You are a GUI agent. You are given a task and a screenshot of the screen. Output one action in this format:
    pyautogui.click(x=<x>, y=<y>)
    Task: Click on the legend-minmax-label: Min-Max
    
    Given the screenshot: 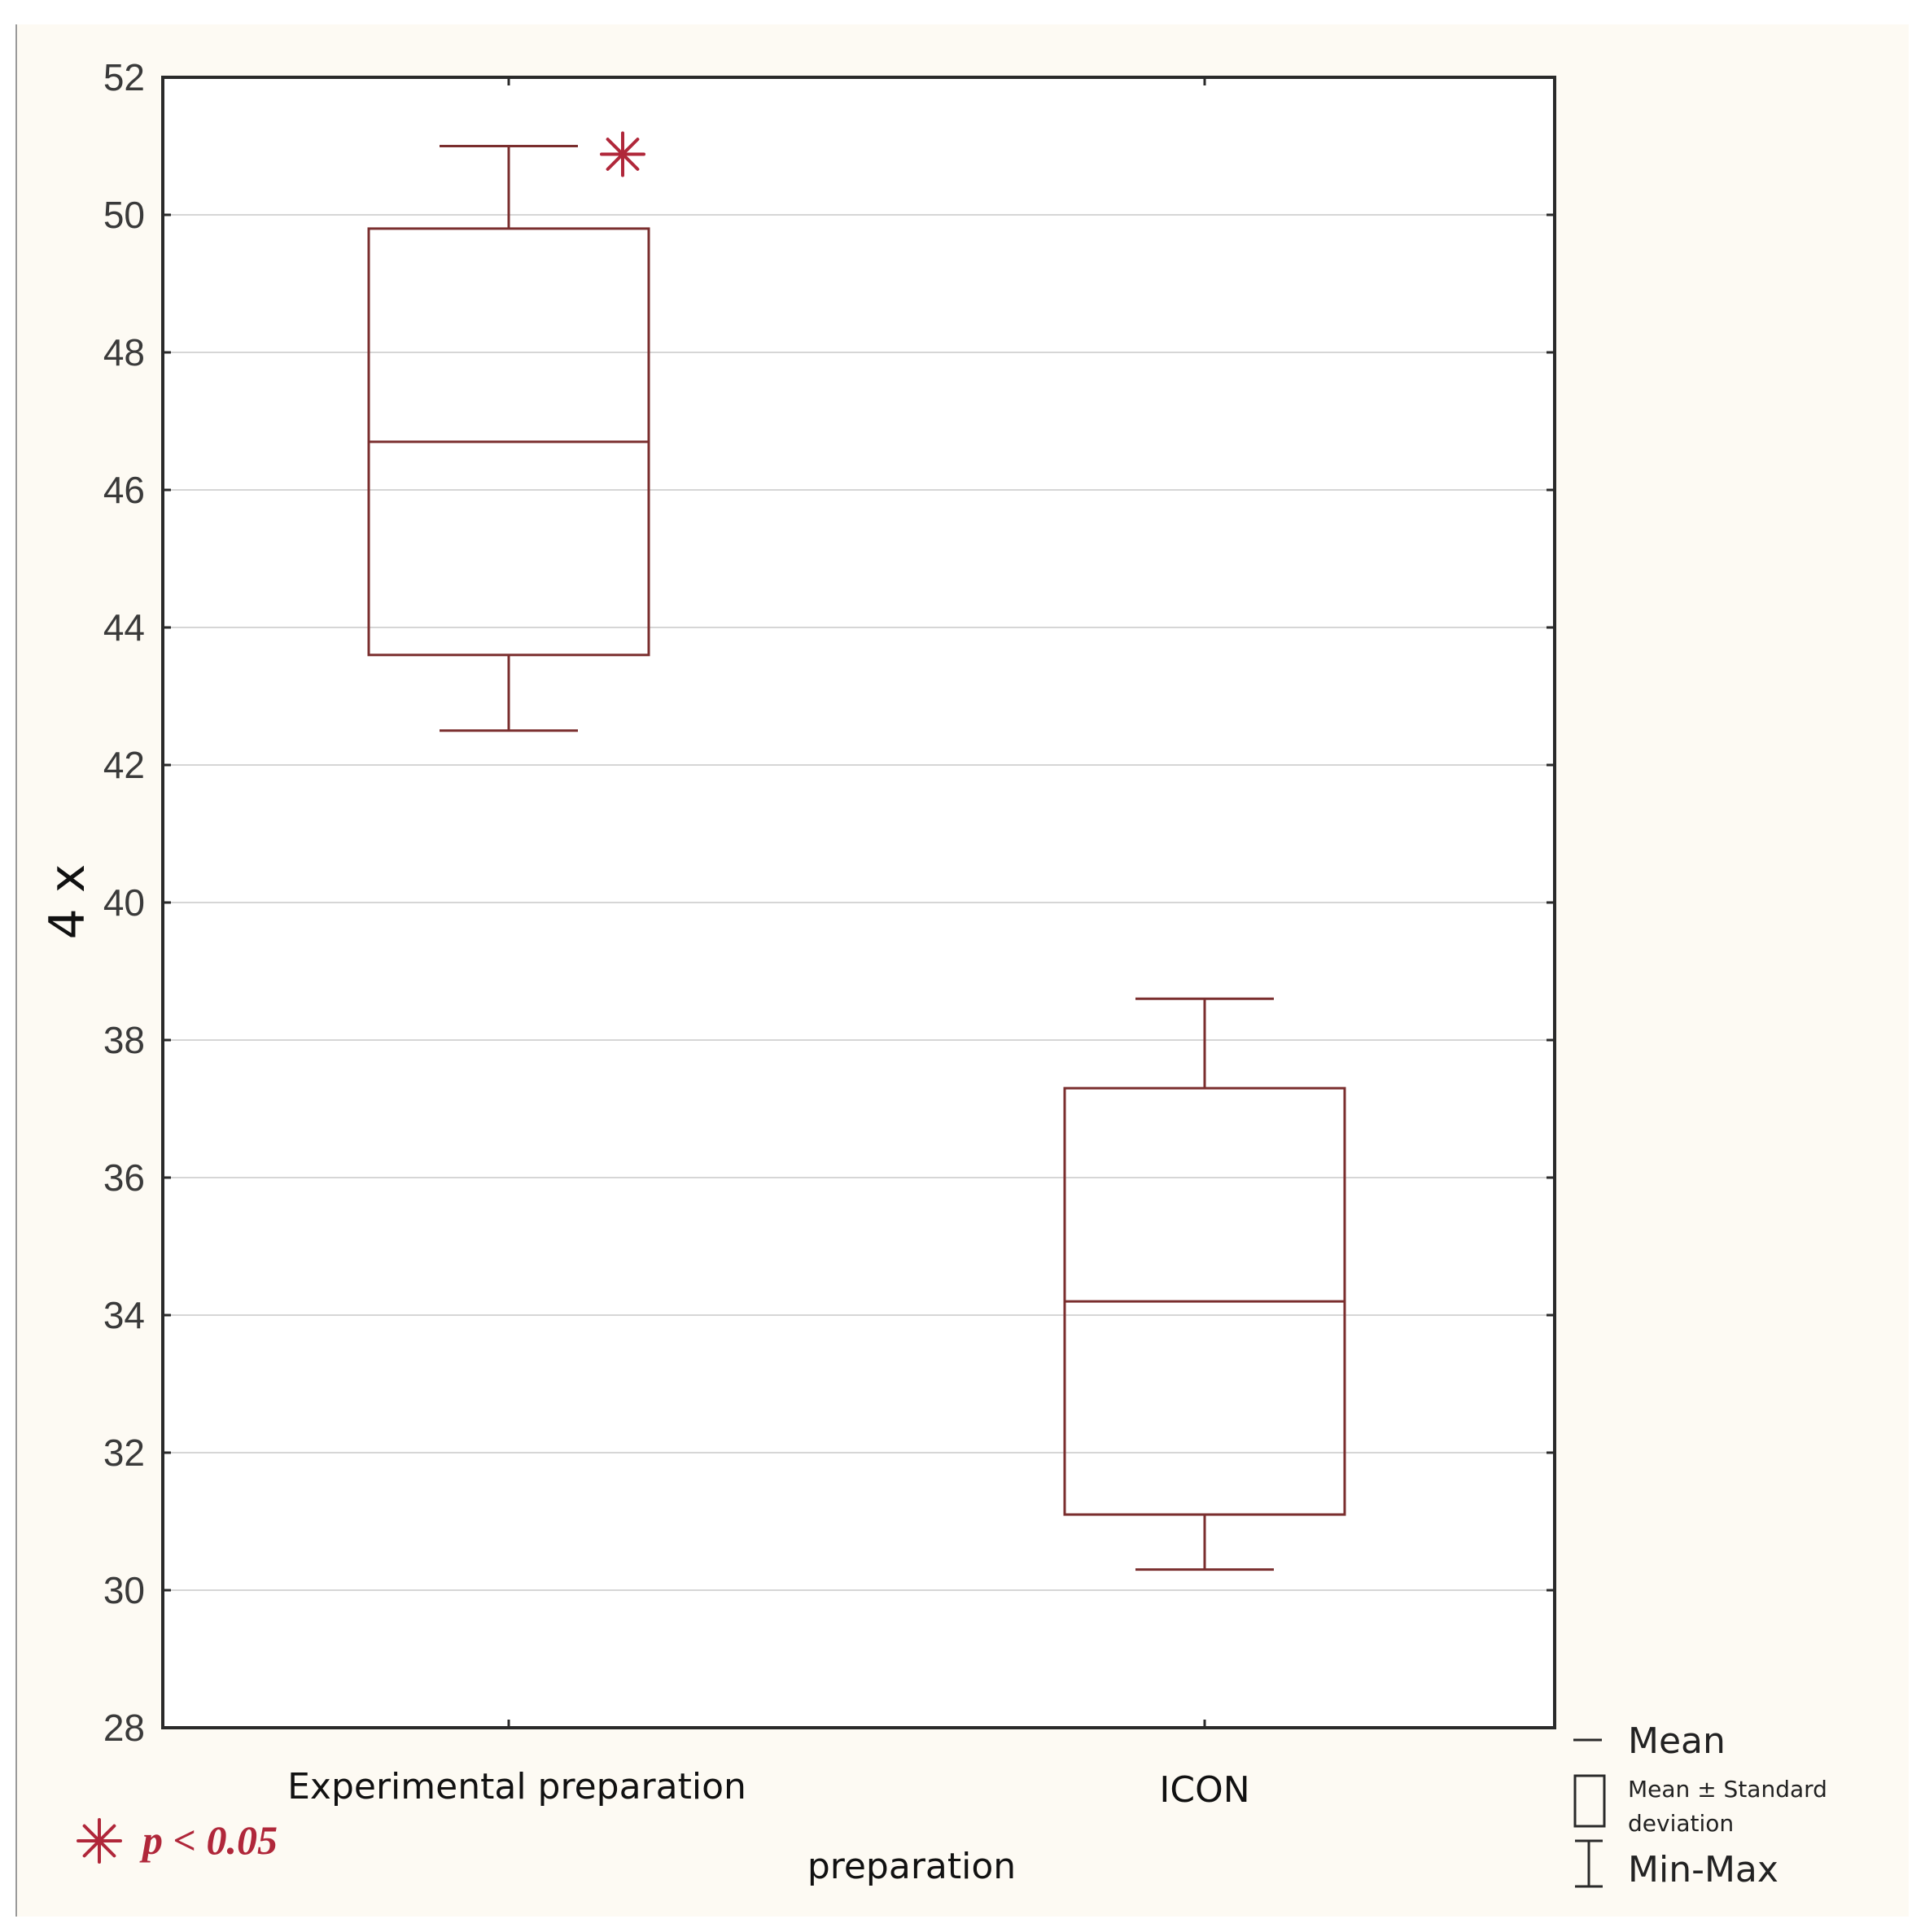 What is the action you would take?
    pyautogui.click(x=1703, y=1870)
    